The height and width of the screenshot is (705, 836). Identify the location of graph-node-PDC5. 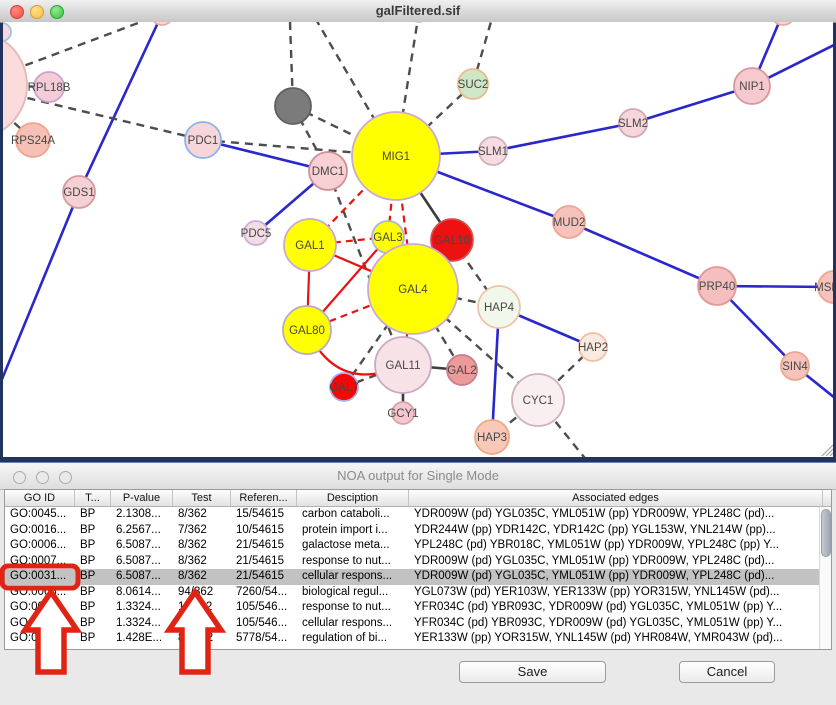
(256, 233).